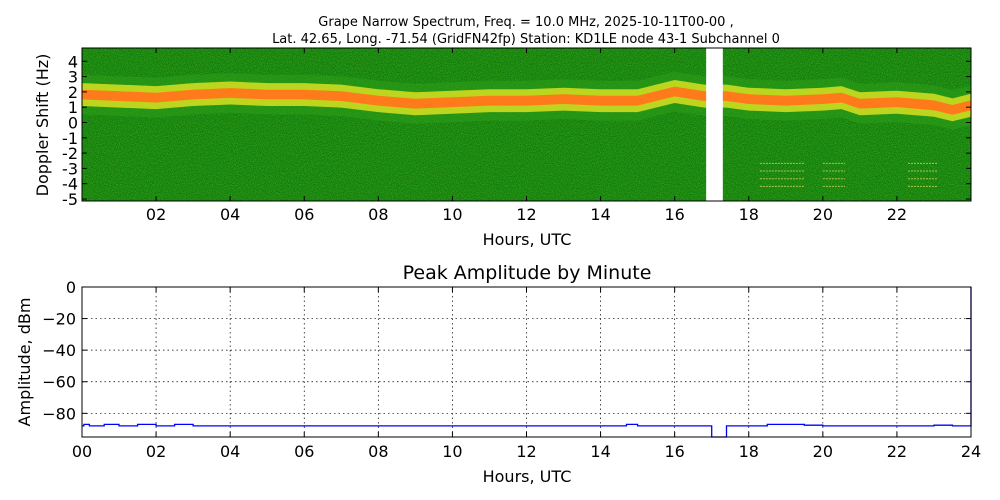 The image size is (1000, 500). I want to click on doppler-trace, so click(526, 100).